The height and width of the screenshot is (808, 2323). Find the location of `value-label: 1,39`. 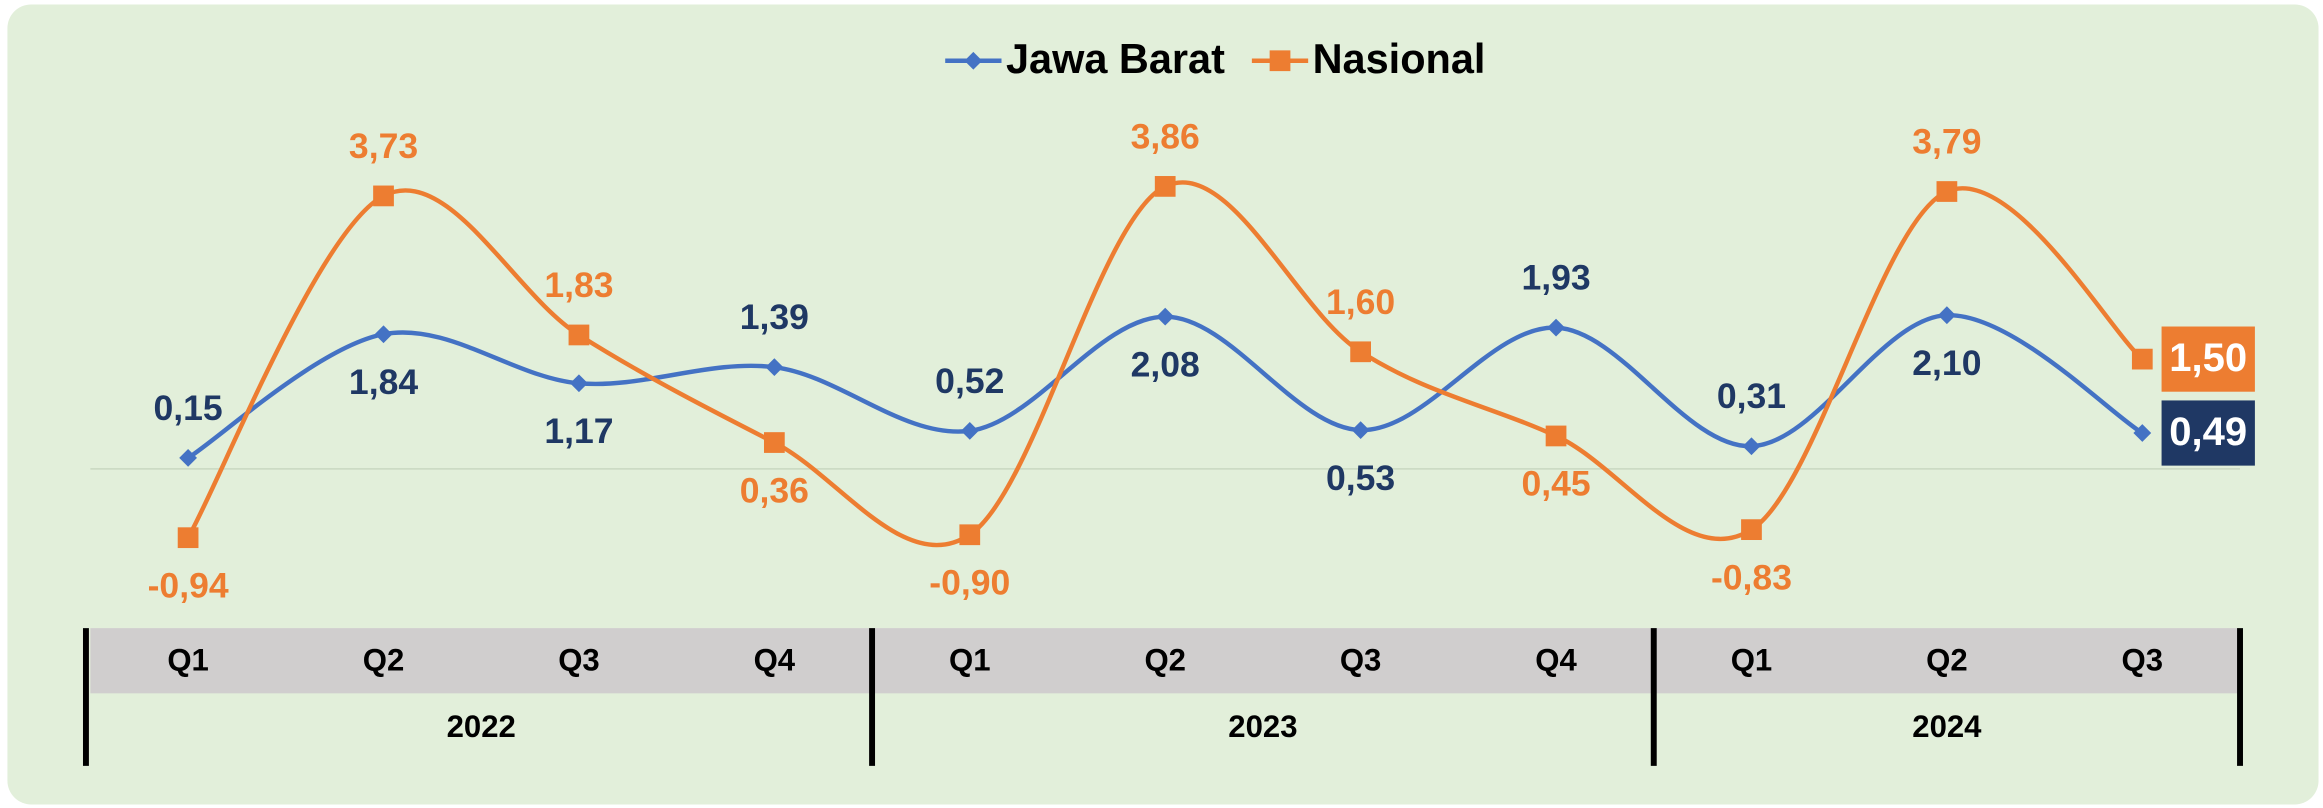

value-label: 1,39 is located at coordinates (774, 317).